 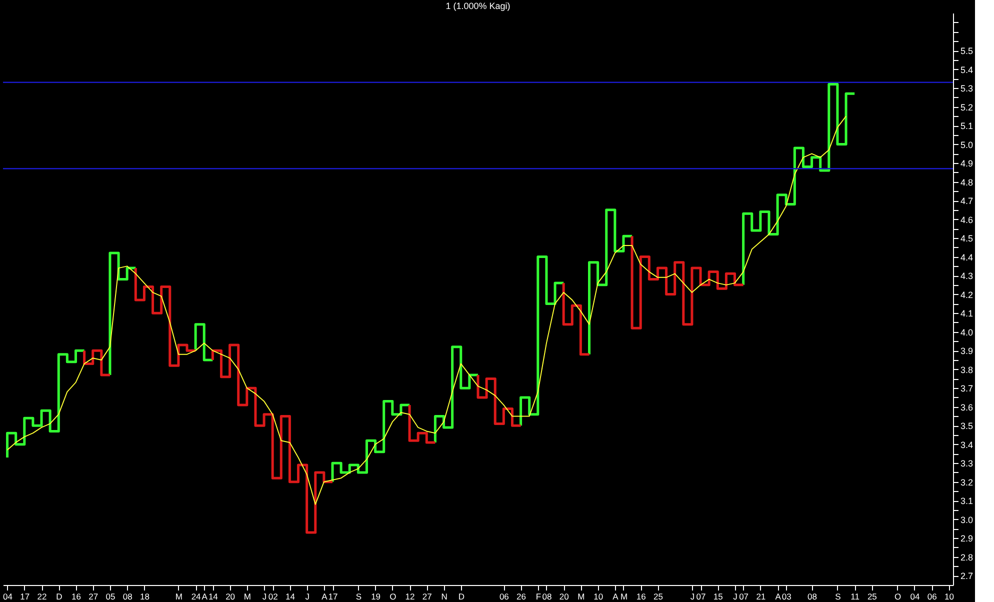 What do you see at coordinates (967, 482) in the screenshot?
I see `y-tick-label: 3.2` at bounding box center [967, 482].